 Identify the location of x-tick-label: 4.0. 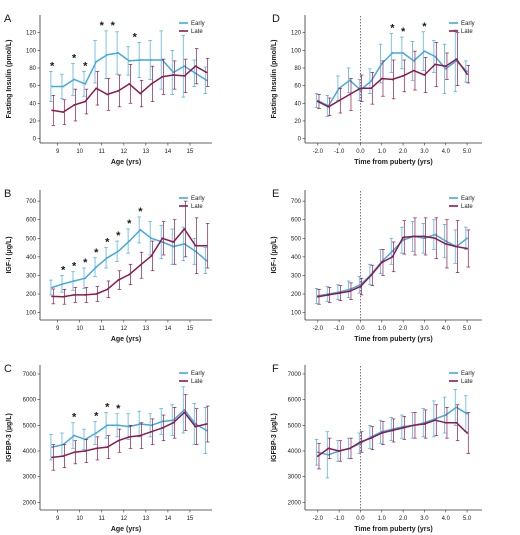
(446, 152).